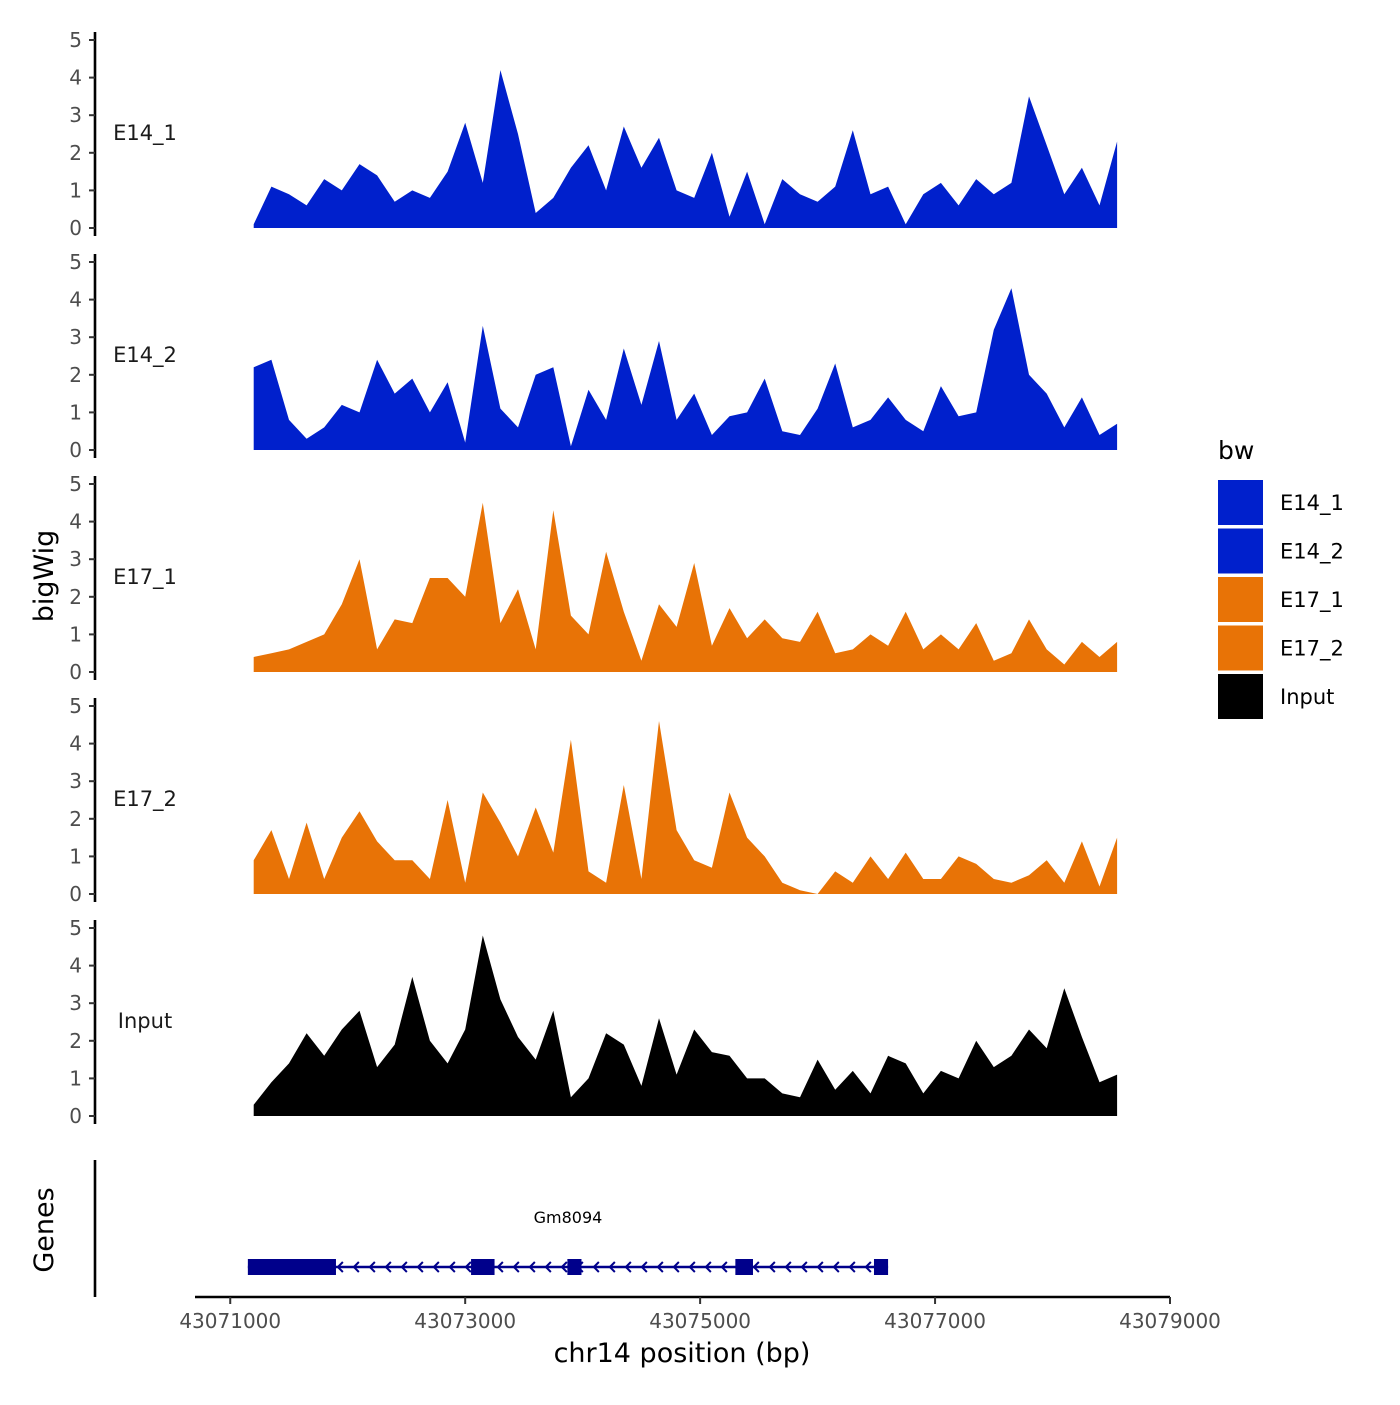 This screenshot has height=1405, width=1400. What do you see at coordinates (1236, 450) in the screenshot?
I see `legend-title: bw` at bounding box center [1236, 450].